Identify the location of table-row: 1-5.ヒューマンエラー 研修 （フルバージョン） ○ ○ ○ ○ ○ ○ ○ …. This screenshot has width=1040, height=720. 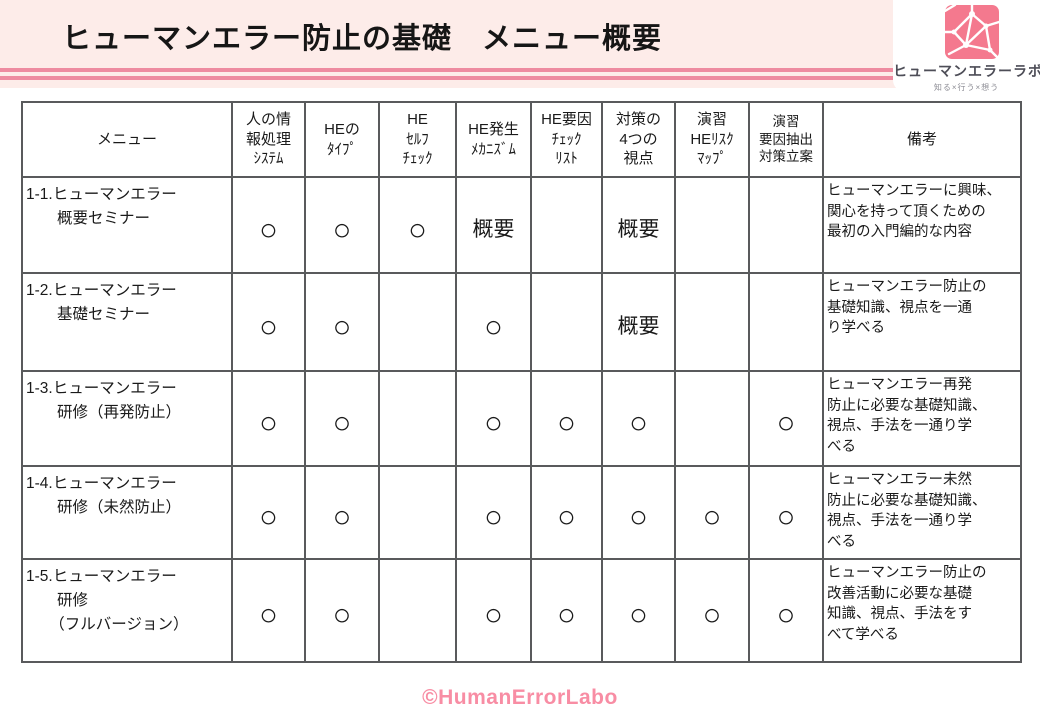
(521, 610).